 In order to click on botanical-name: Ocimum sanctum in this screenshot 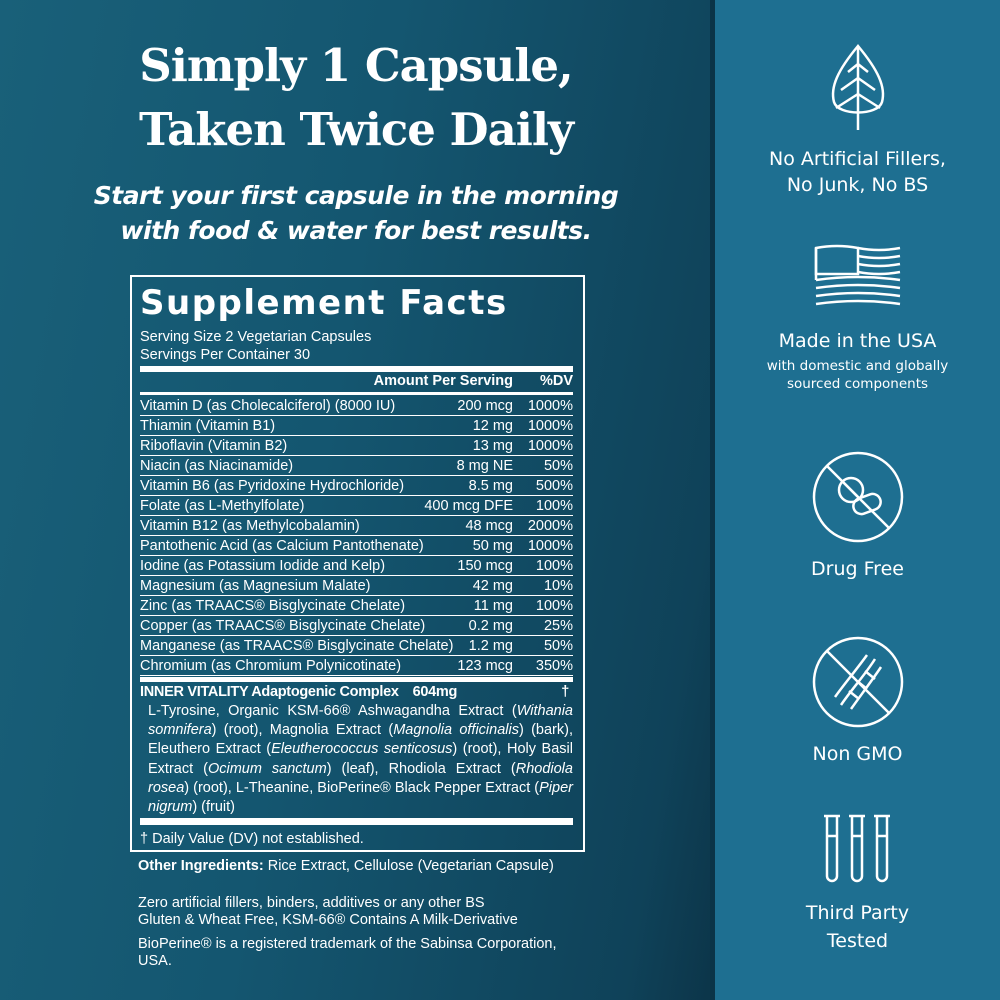, I will do `click(267, 768)`.